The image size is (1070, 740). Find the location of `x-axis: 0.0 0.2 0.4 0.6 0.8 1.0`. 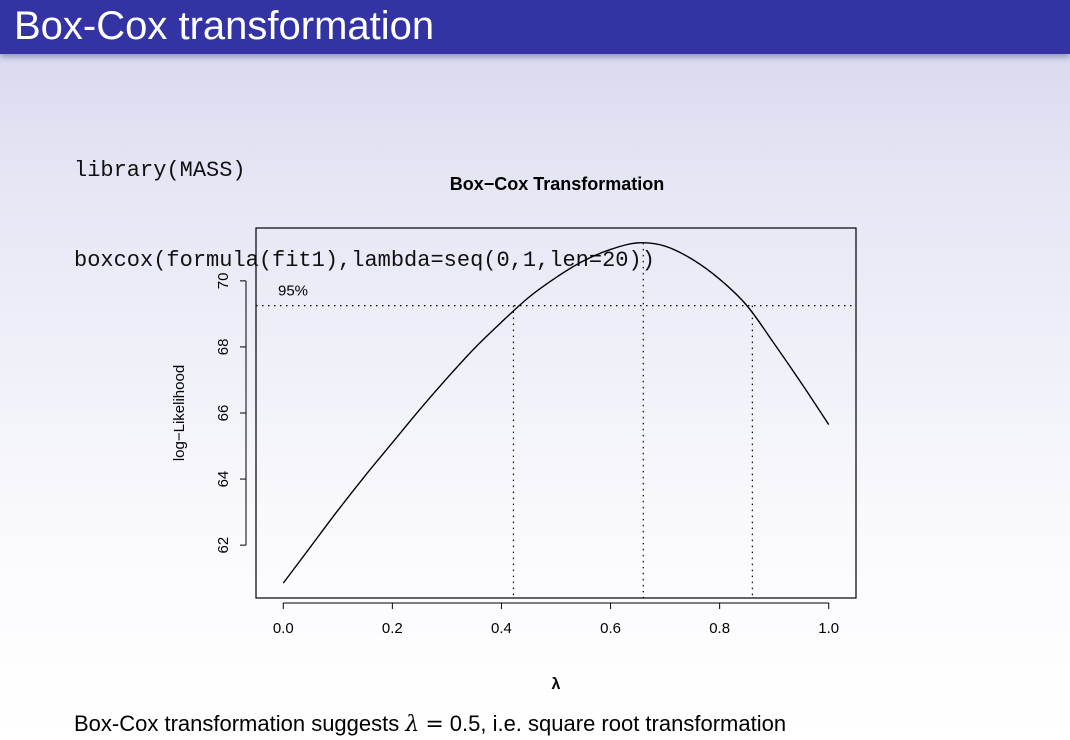

x-axis: 0.0 0.2 0.4 0.6 0.8 1.0 is located at coordinates (556, 619).